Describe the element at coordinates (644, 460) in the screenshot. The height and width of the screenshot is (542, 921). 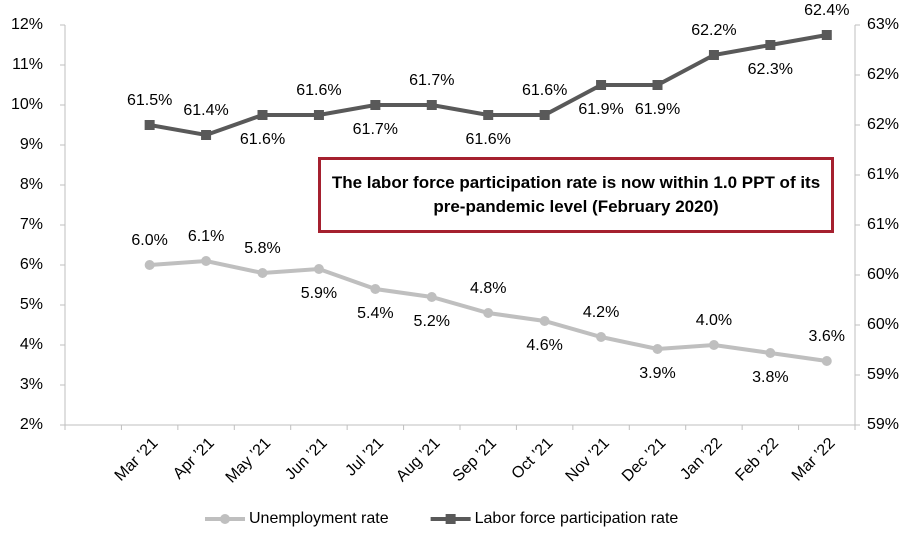
I see `x-tick-label: Dec ’21` at that location.